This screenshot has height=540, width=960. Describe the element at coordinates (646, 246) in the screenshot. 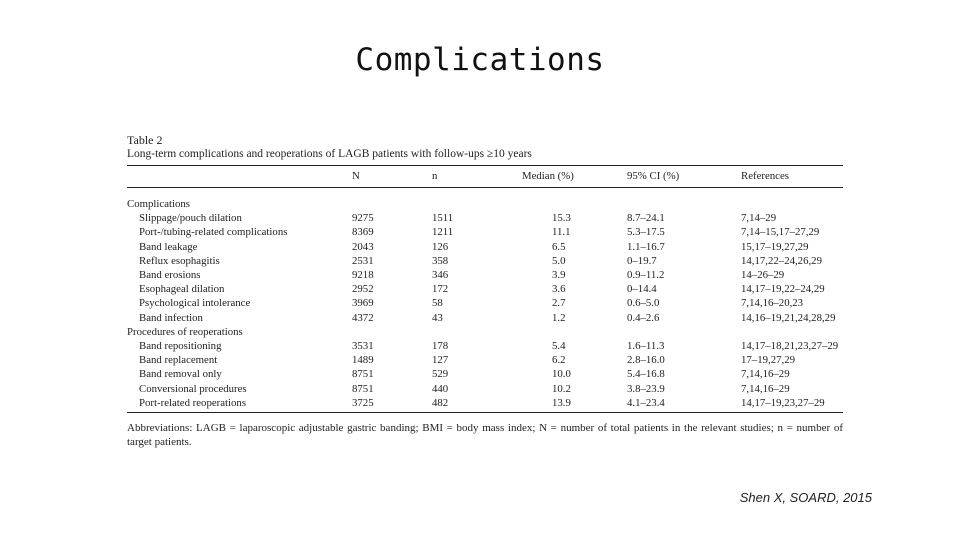

I see `cell-ci: 1.1–16.7` at that location.